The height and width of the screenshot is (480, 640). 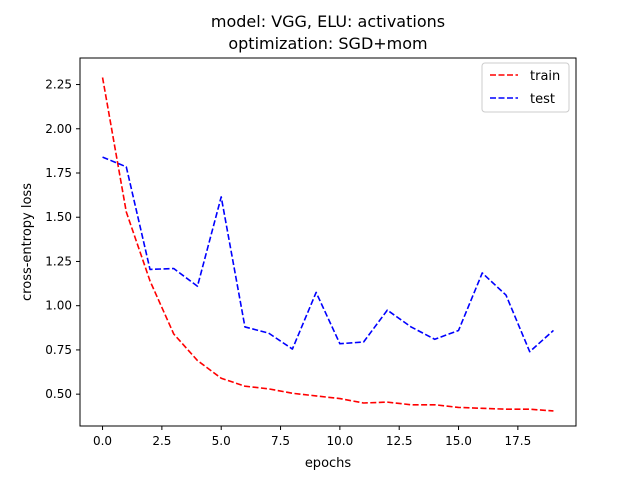 What do you see at coordinates (27, 242) in the screenshot?
I see `y-axis-label: cross-entropy loss` at bounding box center [27, 242].